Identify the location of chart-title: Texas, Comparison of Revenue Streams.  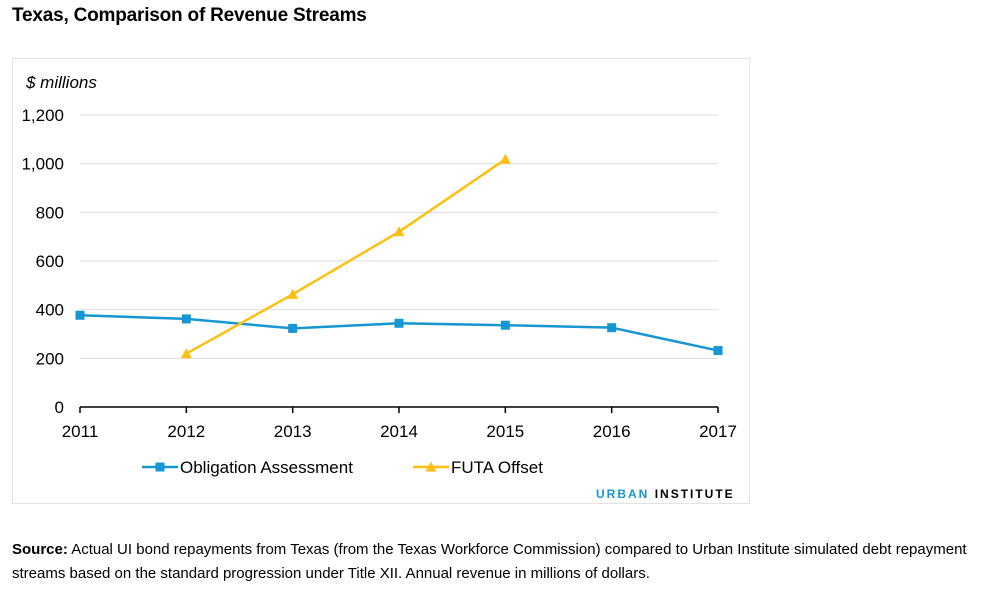
(189, 15).